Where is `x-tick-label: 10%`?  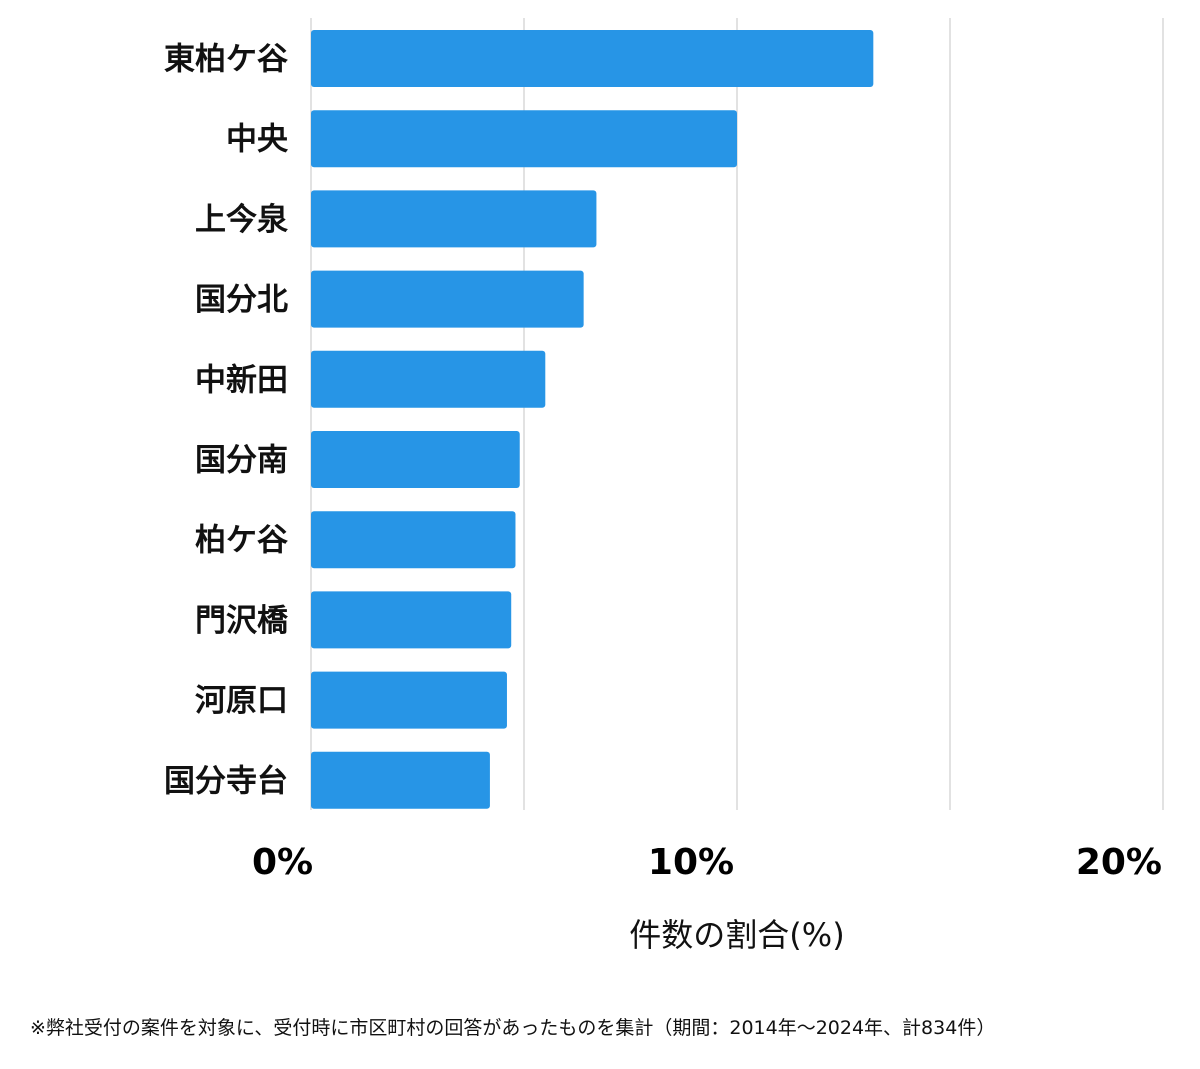 x-tick-label: 10% is located at coordinates (691, 862).